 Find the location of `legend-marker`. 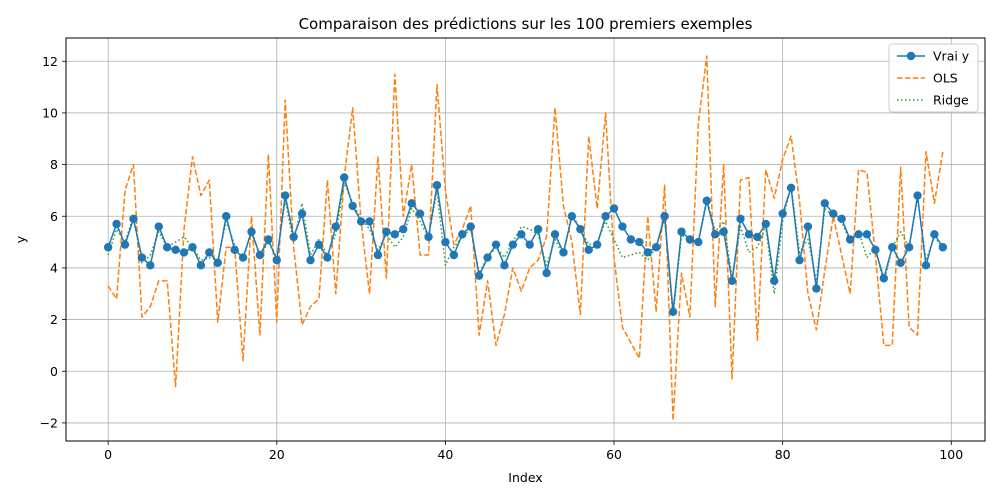

legend-marker is located at coordinates (911, 56).